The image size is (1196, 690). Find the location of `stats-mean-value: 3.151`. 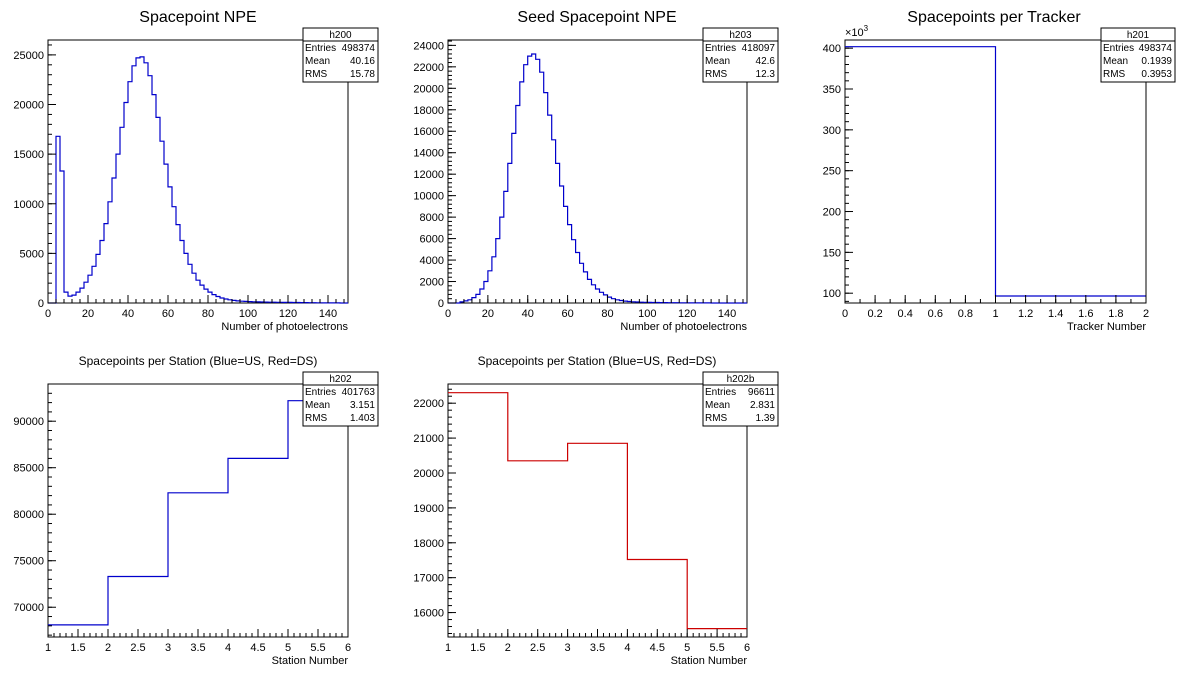

stats-mean-value: 3.151 is located at coordinates (362, 405).